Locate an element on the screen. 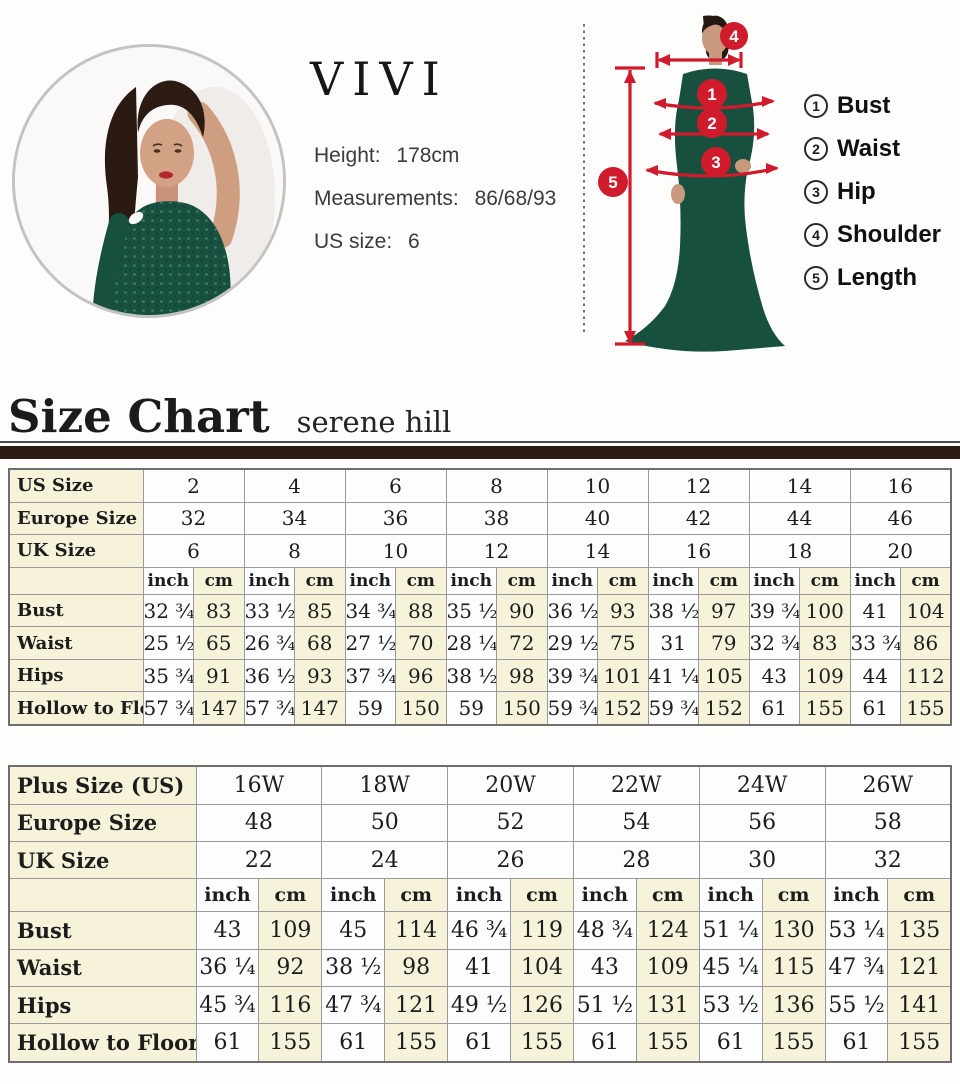  measurement-cell-inch: 32 ¾ is located at coordinates (774, 643).